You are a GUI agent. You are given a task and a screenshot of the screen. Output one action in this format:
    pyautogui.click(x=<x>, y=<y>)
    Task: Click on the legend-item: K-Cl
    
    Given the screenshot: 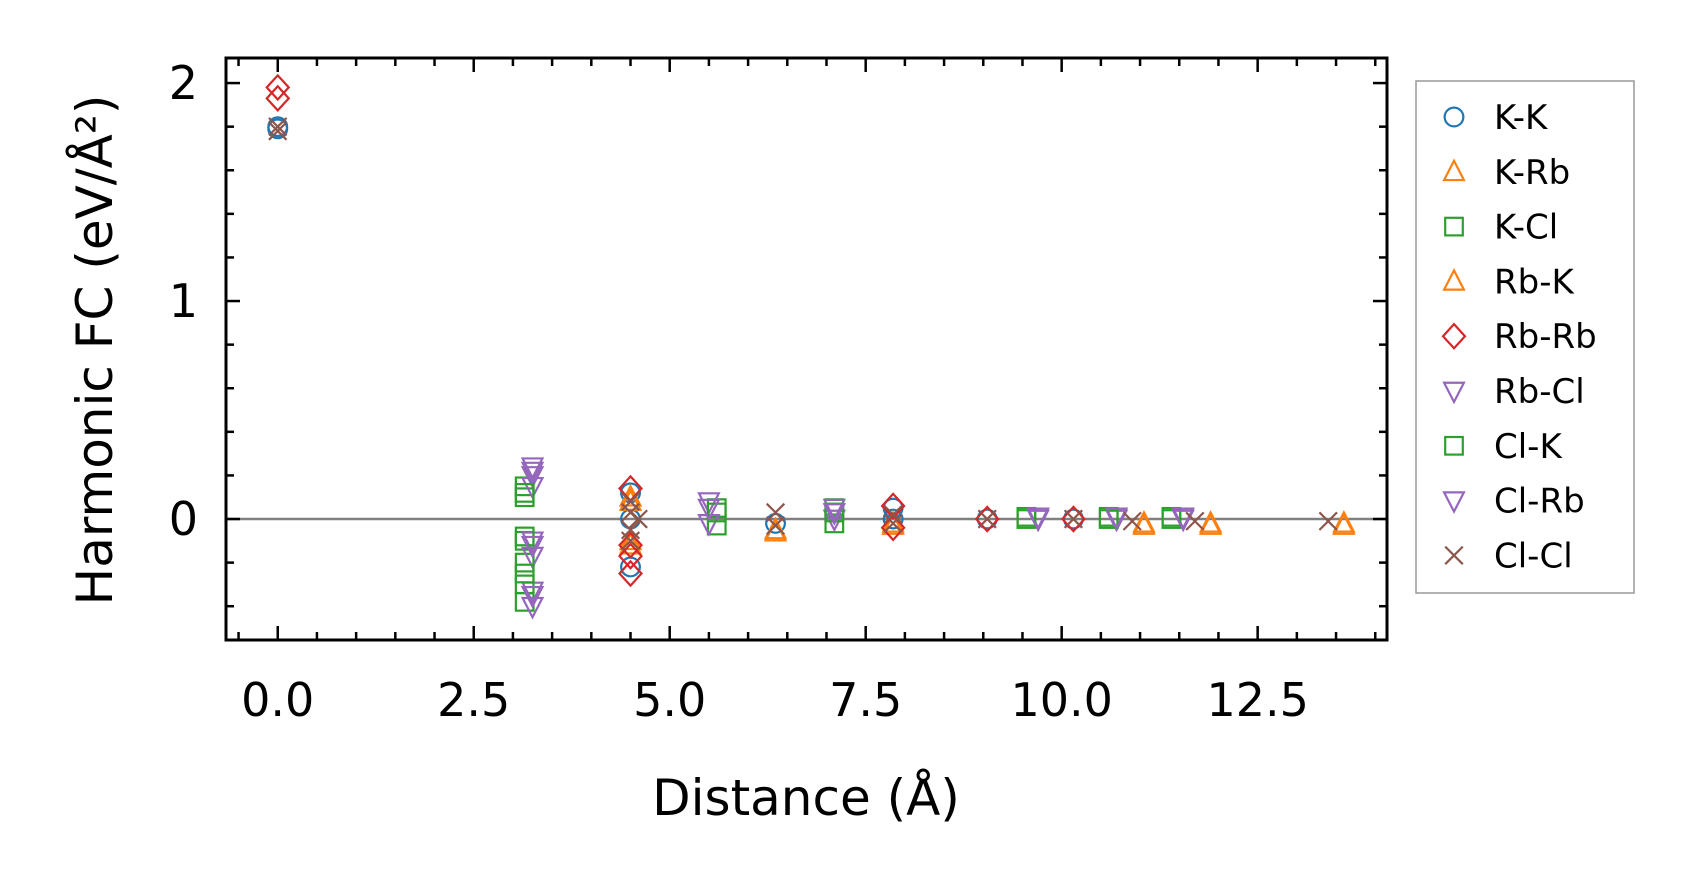 What is the action you would take?
    pyautogui.click(x=1501, y=228)
    